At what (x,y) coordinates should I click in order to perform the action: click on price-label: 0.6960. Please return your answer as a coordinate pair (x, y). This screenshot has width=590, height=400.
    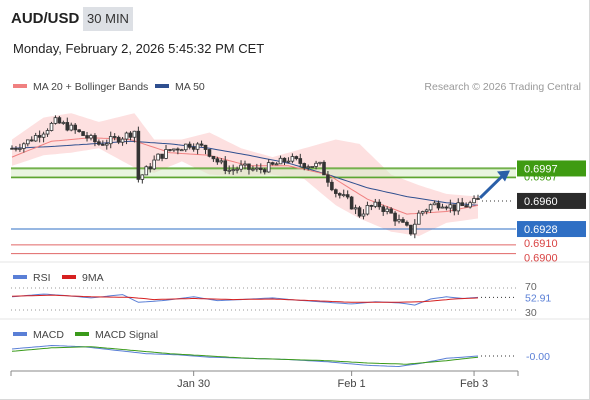
    Looking at the image, I should click on (551, 200).